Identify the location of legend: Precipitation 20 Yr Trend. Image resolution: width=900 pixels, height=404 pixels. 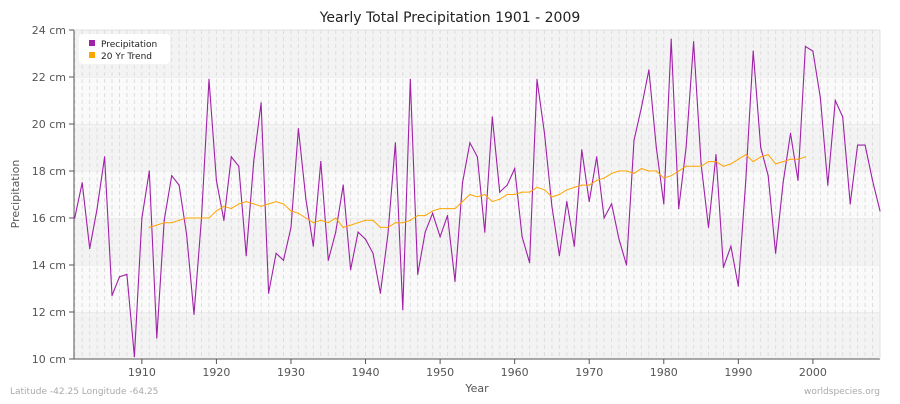
(124, 49).